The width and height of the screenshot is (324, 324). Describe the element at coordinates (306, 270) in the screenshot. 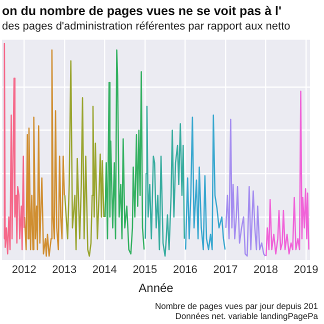

I see `x-tick-label: 2019` at that location.